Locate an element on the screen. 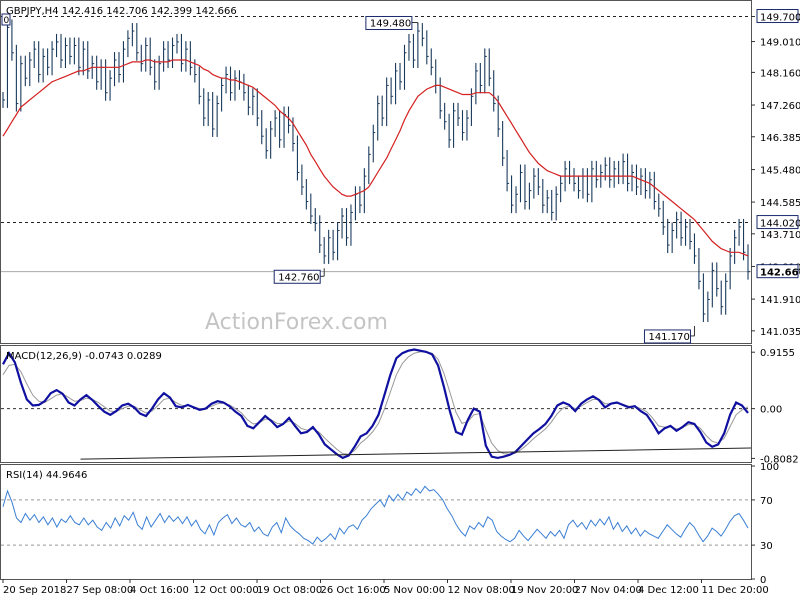  x-tick-label: 19 Nov 20:00 is located at coordinates (544, 590).